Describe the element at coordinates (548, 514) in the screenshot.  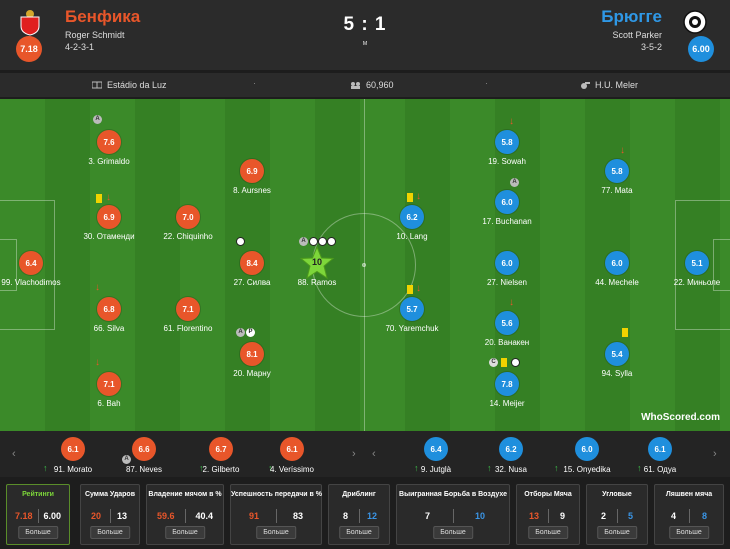
I see `stat-tackles: Отборы Мяча 13 9 Больше` at that location.